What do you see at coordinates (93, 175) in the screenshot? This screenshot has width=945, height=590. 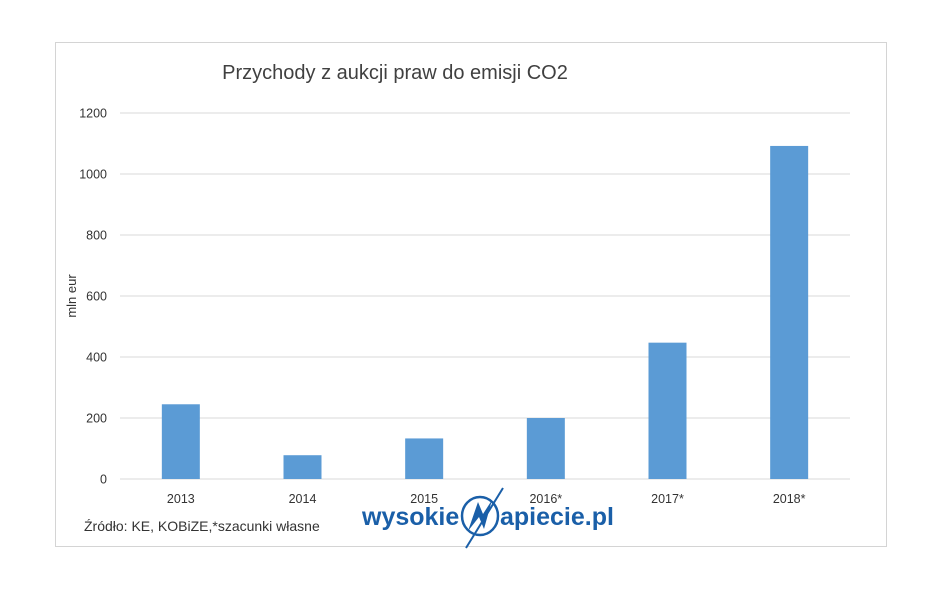 I see `y-tick-label: 1000` at bounding box center [93, 175].